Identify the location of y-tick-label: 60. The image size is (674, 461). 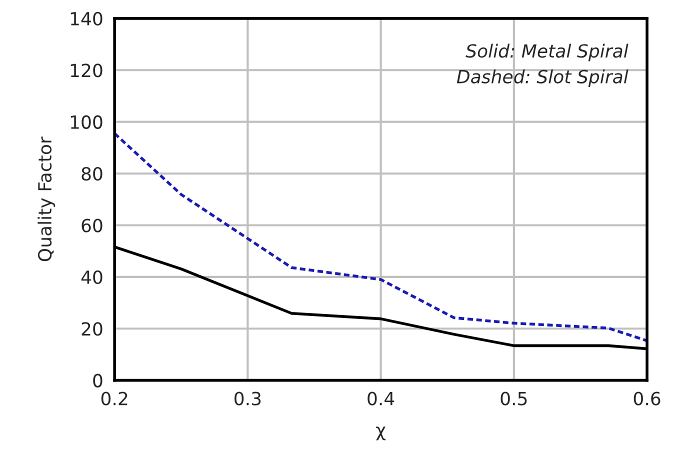
(92, 225).